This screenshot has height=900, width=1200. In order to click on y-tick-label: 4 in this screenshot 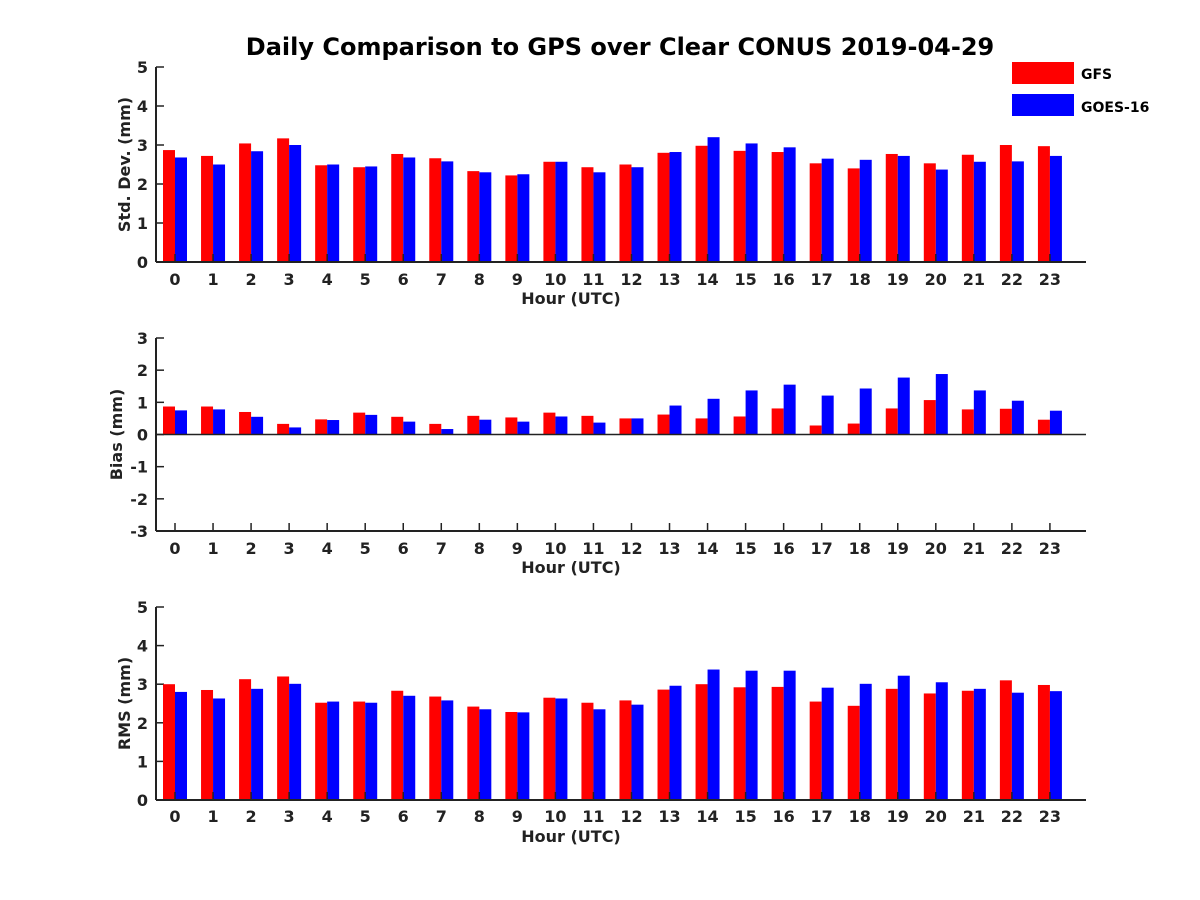, I will do `click(142, 646)`.